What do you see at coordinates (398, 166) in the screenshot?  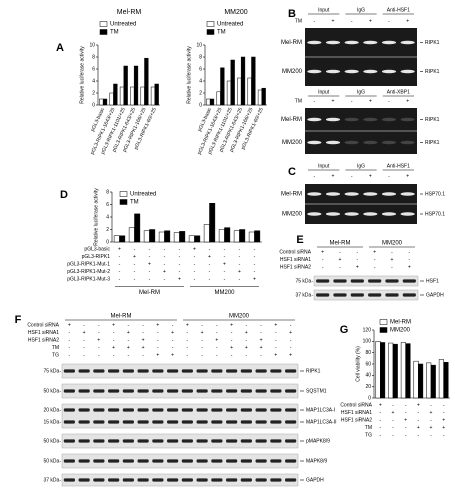 I see `column-header: Anti-HSF1` at bounding box center [398, 166].